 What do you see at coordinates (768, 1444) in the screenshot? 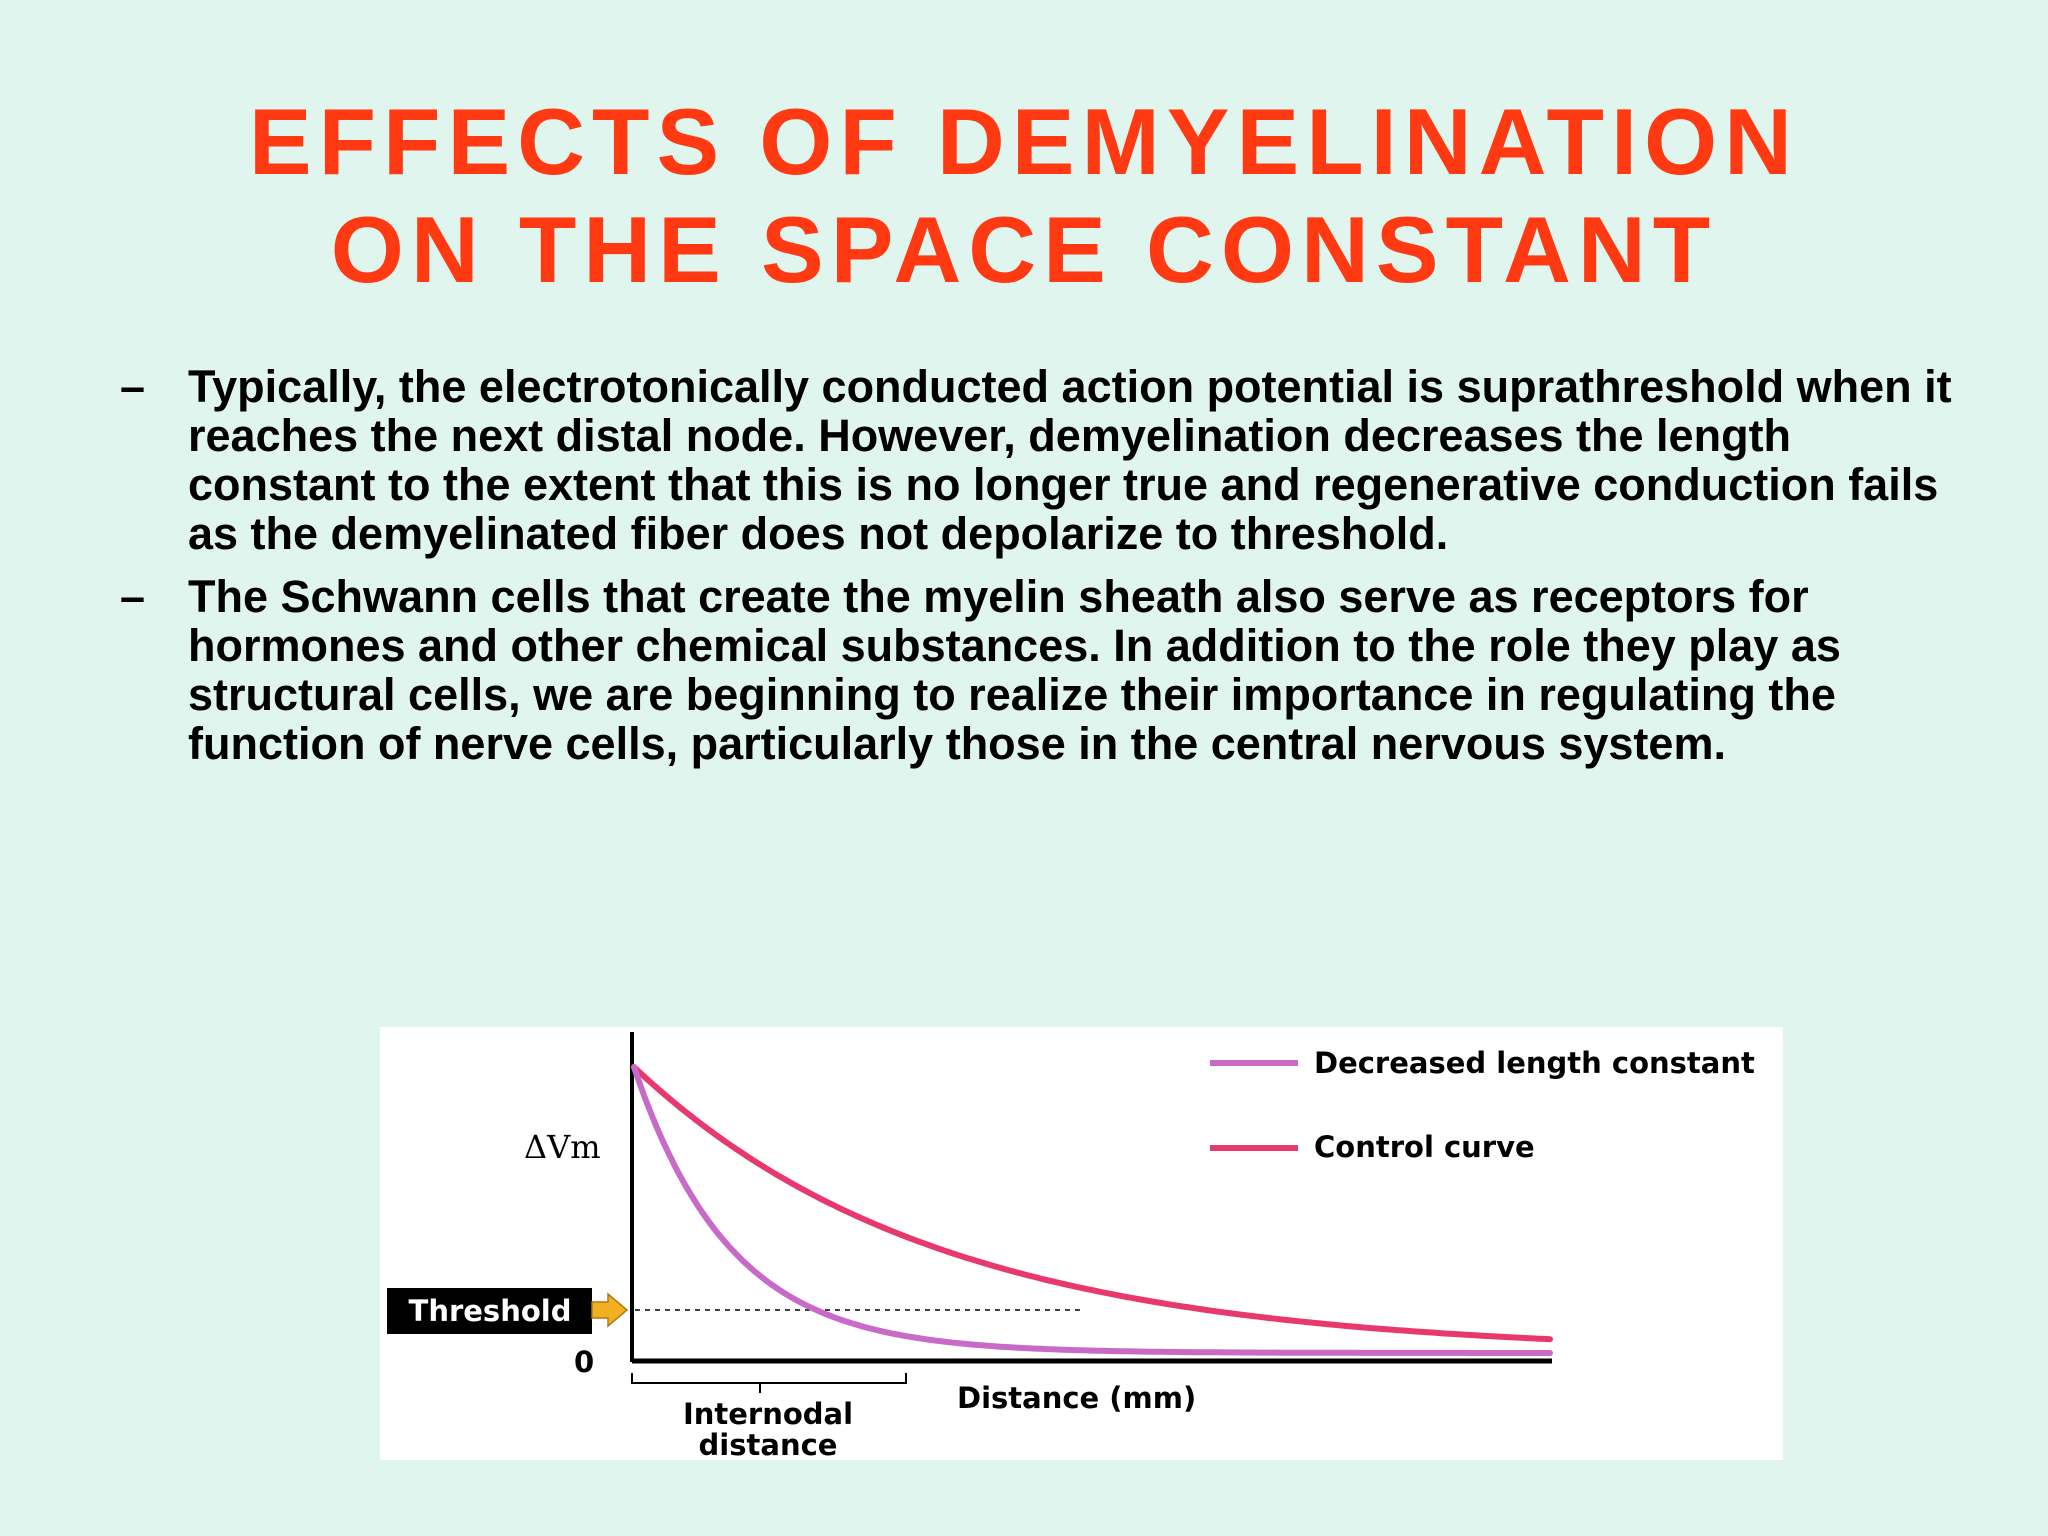
I see `internodal-label-line-2: distance` at bounding box center [768, 1444].